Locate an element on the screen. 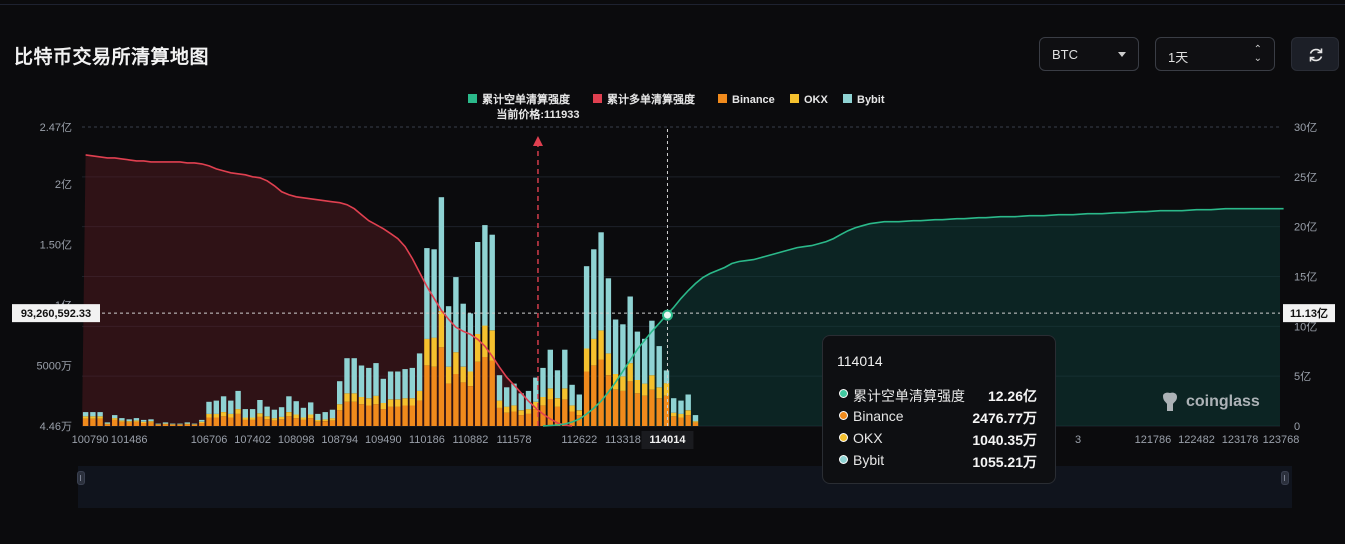 Image resolution: width=1345 pixels, height=544 pixels. x-axis-tick: 123178 is located at coordinates (1240, 440).